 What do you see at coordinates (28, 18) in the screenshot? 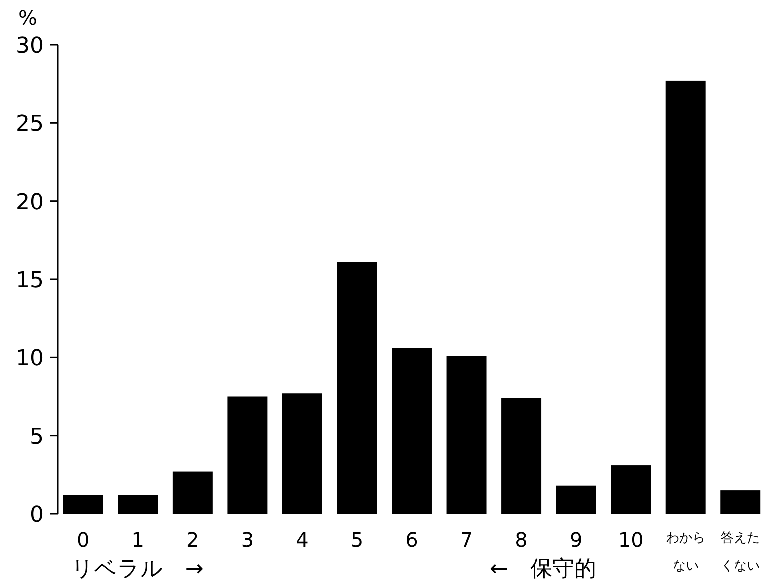
I see `y-axis-title: %` at bounding box center [28, 18].